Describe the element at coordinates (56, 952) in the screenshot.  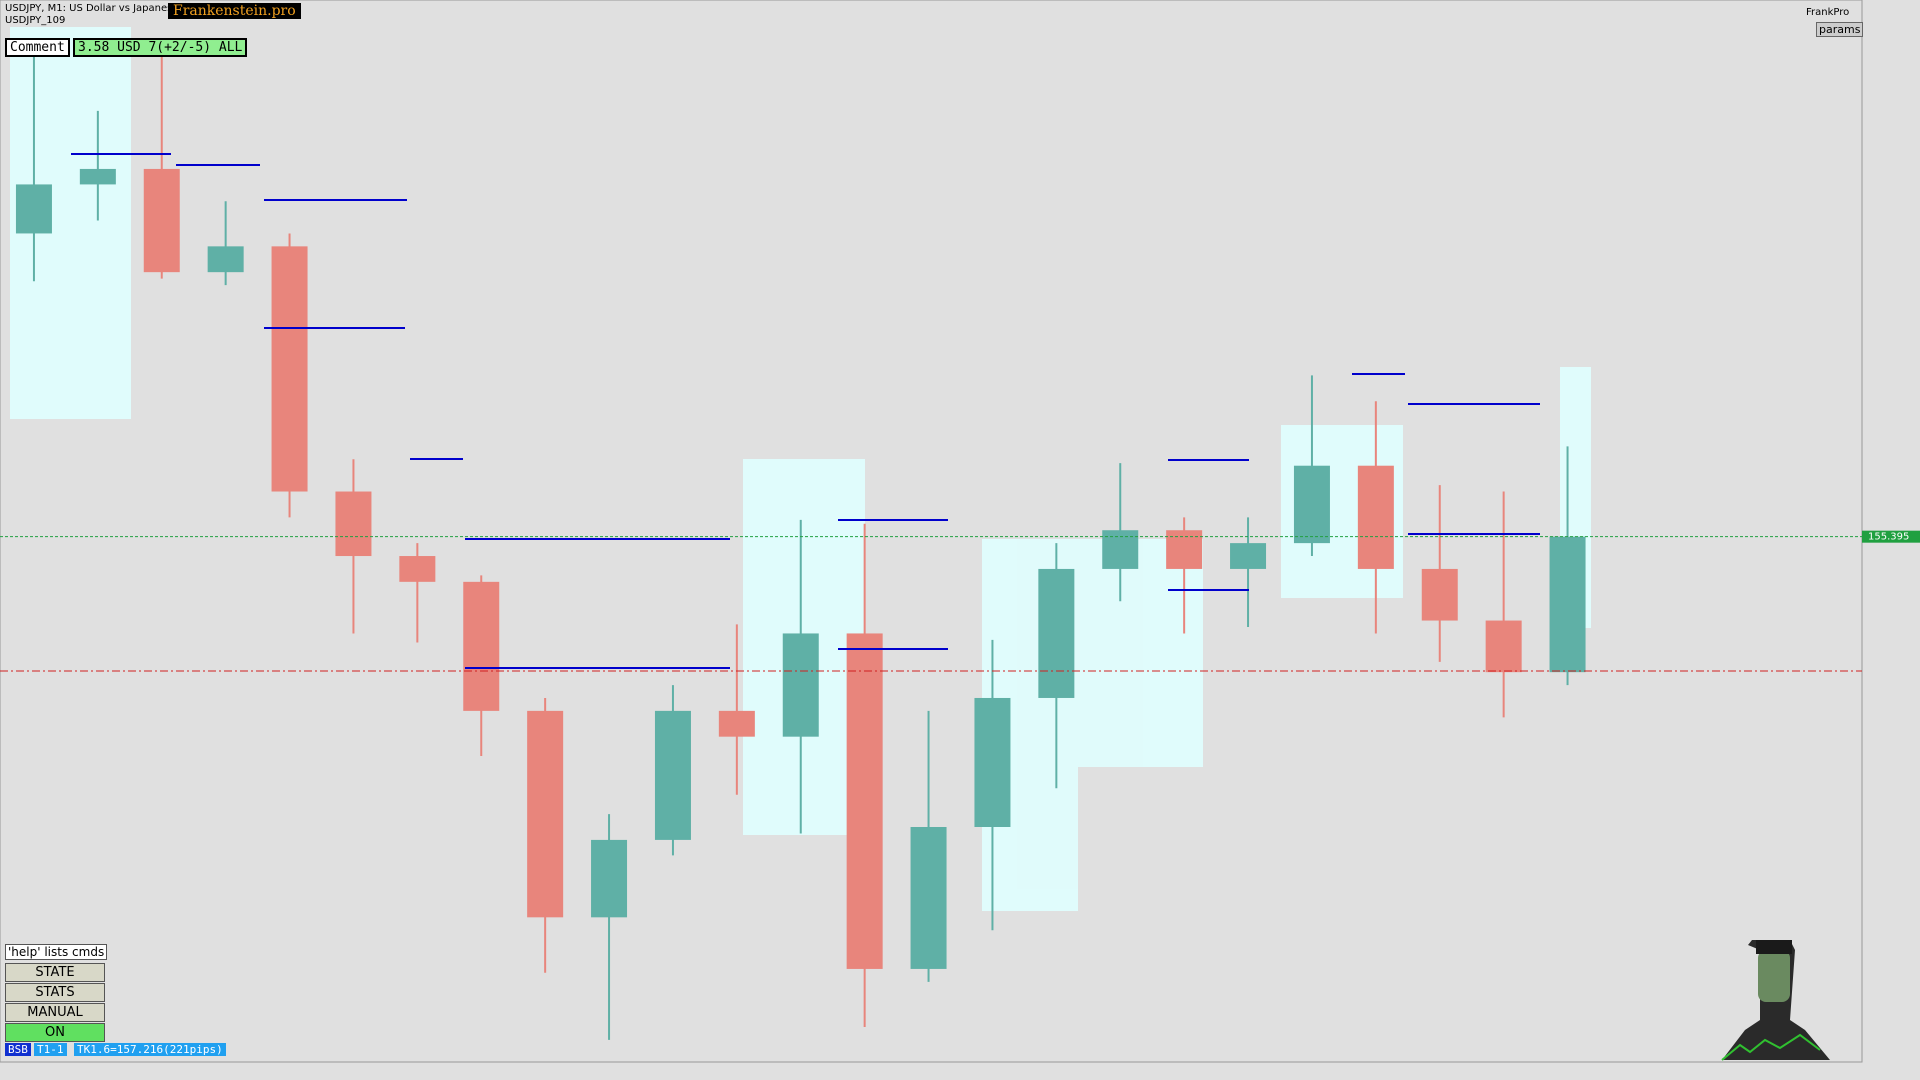
I see `help-hint: 'help' lists cmds` at that location.